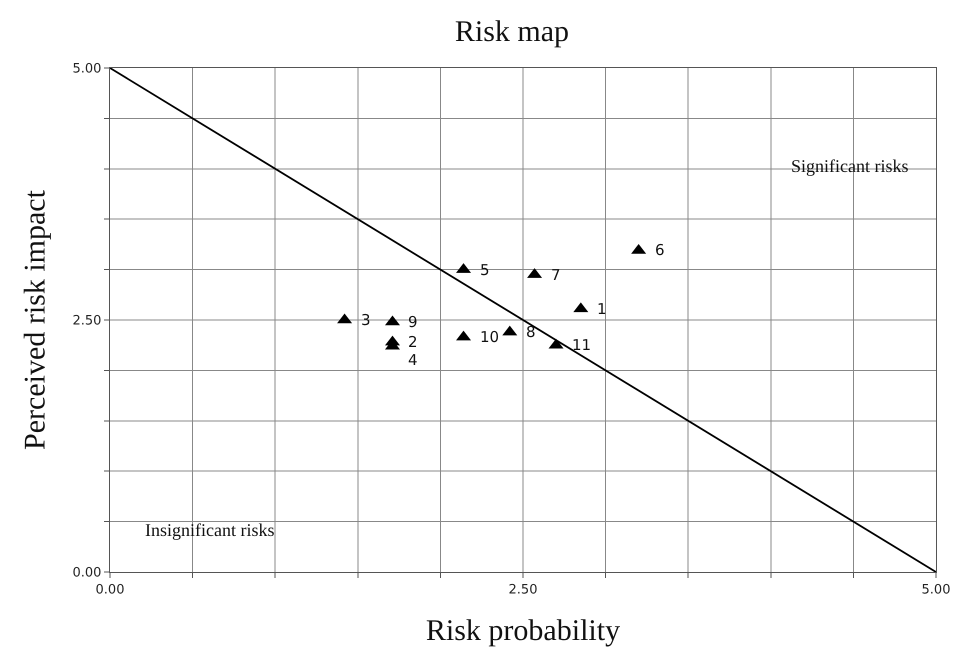  Describe the element at coordinates (523, 631) in the screenshot. I see `x-axis-title: Risk probability` at that location.